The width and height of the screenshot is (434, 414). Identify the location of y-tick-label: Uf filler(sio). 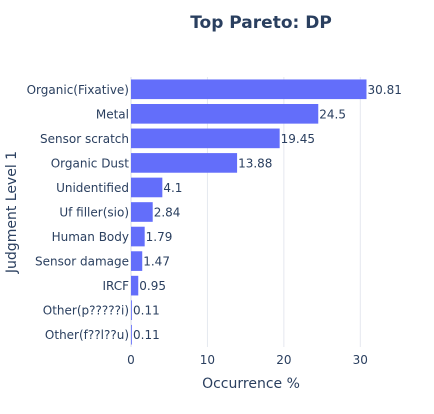
(94, 213).